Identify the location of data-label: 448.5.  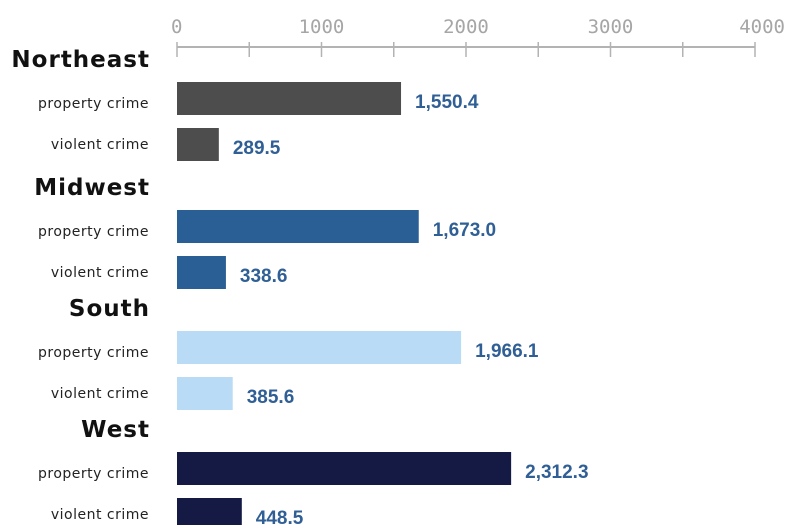
(280, 516).